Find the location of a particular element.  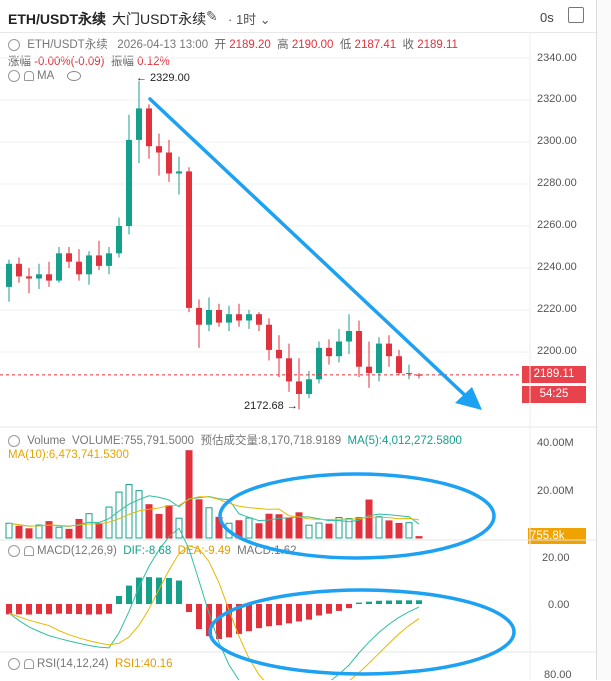

interval-selector: · 1时 ⌄ is located at coordinates (249, 18).